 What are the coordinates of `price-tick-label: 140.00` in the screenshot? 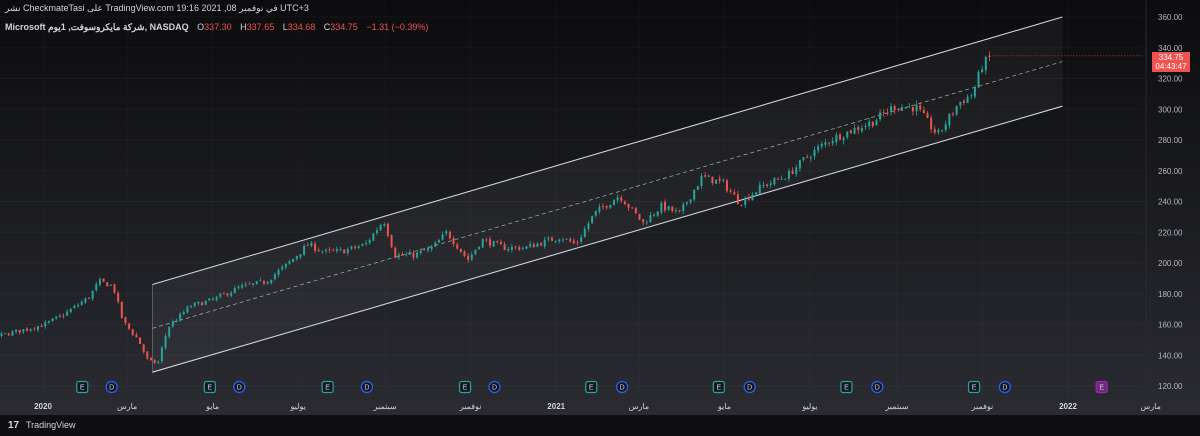 It's located at (1170, 355).